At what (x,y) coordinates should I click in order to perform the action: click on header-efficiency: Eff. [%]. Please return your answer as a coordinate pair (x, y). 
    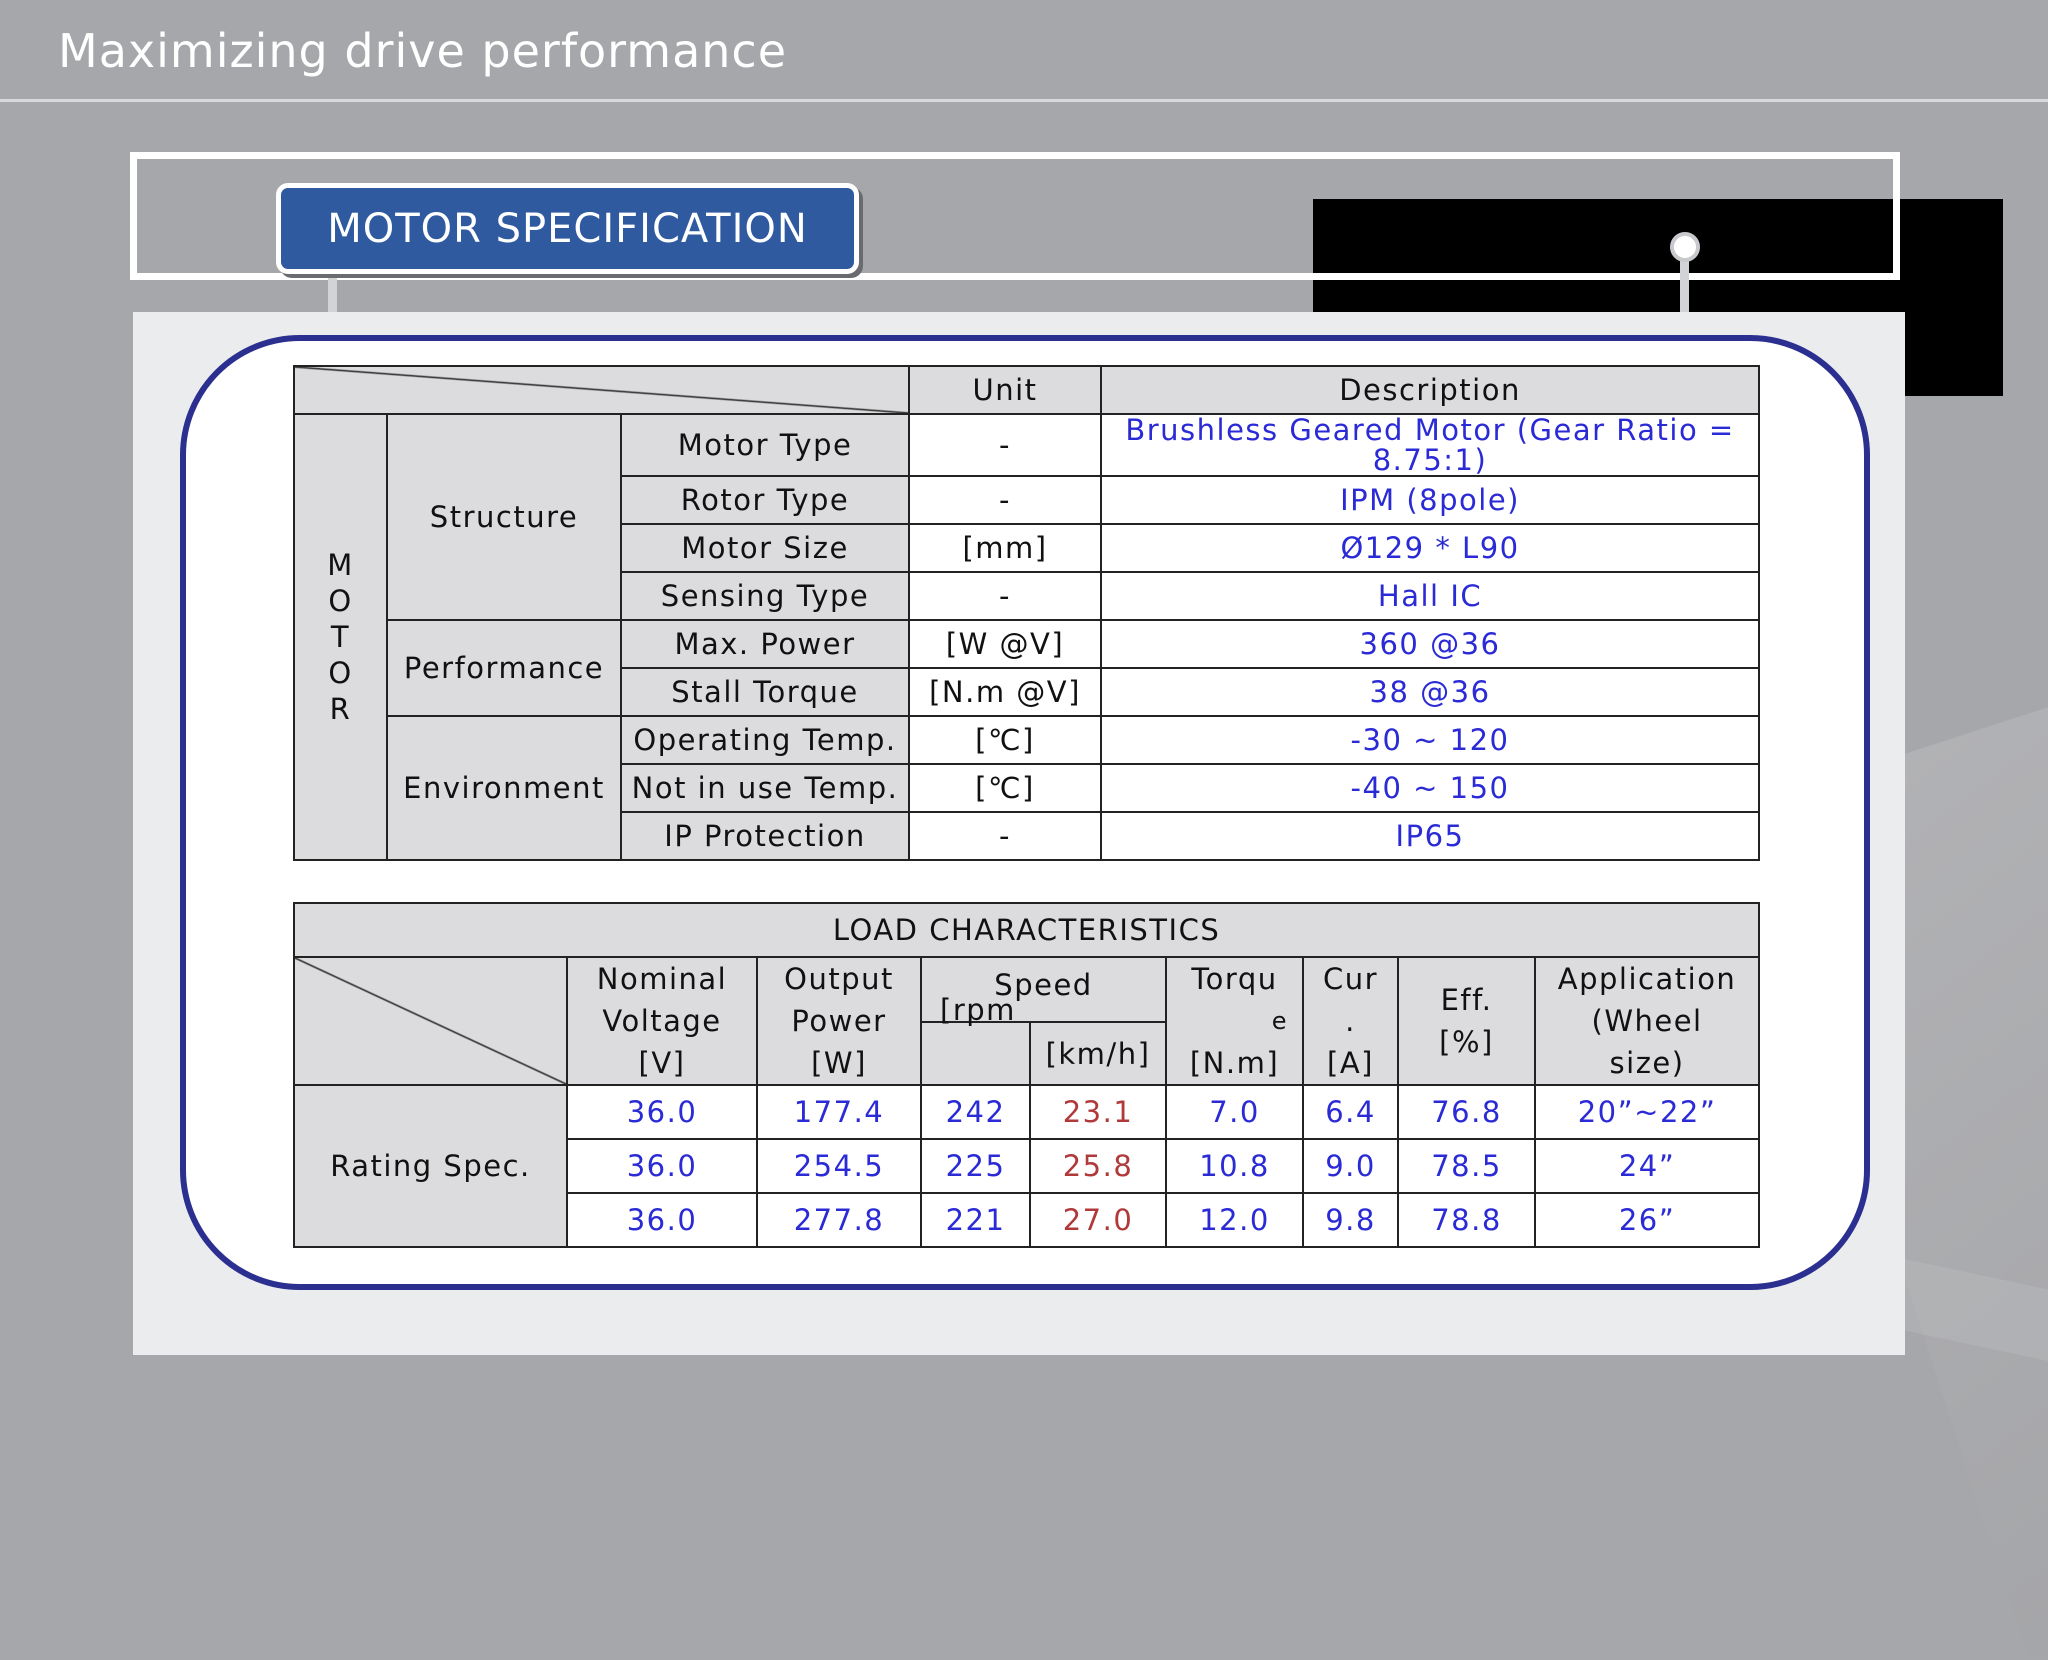
    Looking at the image, I should click on (1466, 1021).